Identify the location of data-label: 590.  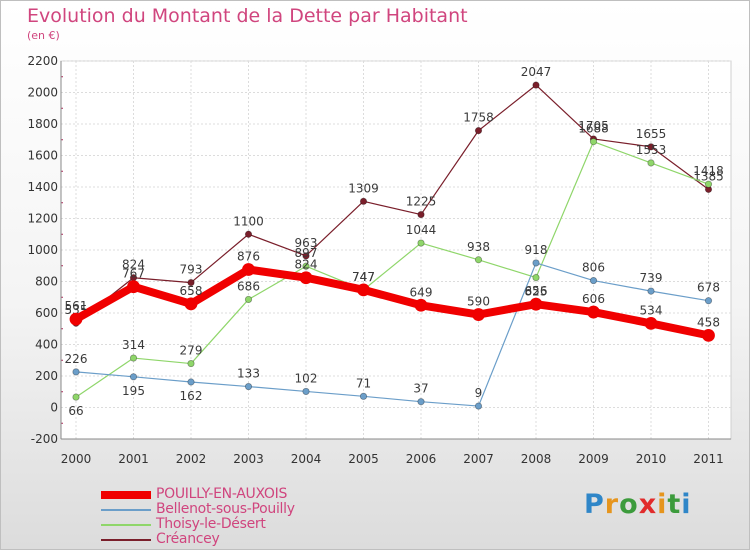
(478, 302).